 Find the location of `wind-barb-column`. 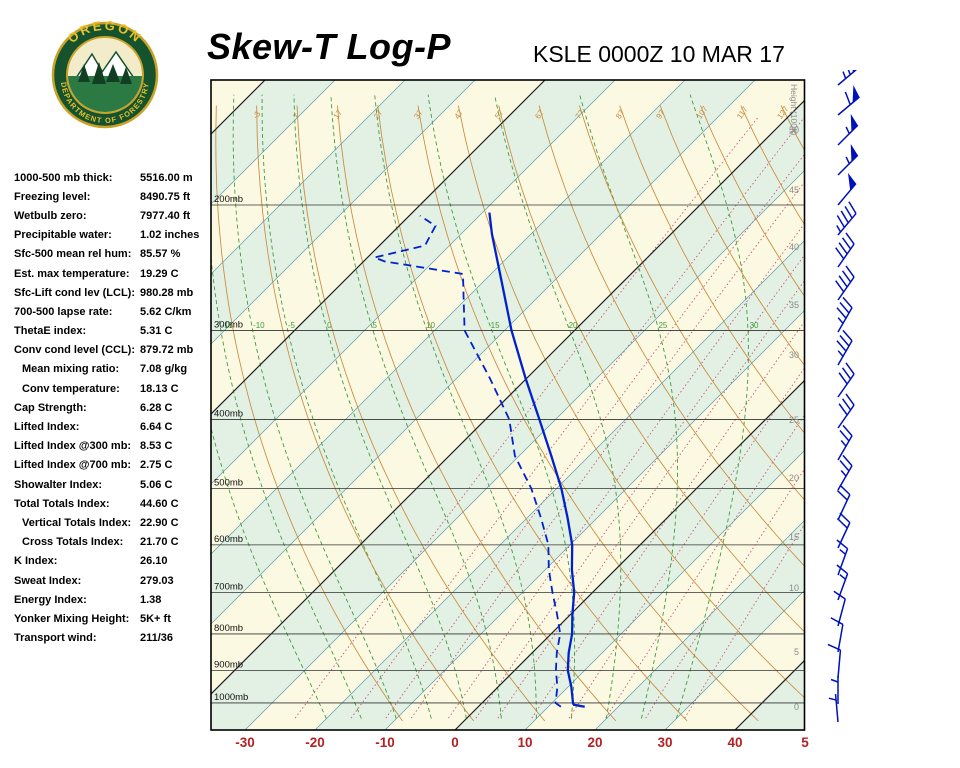

wind-barb-column is located at coordinates (843, 396).